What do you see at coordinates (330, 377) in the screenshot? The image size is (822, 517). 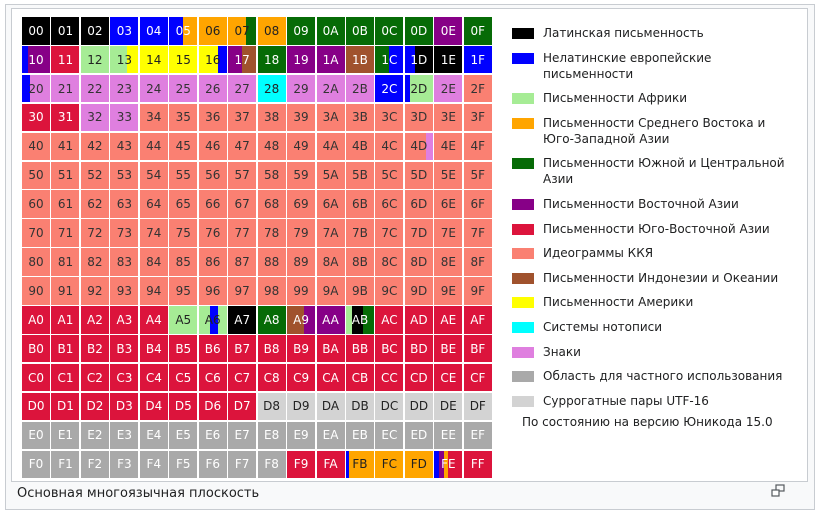 I see `block-cell-CA: CA` at bounding box center [330, 377].